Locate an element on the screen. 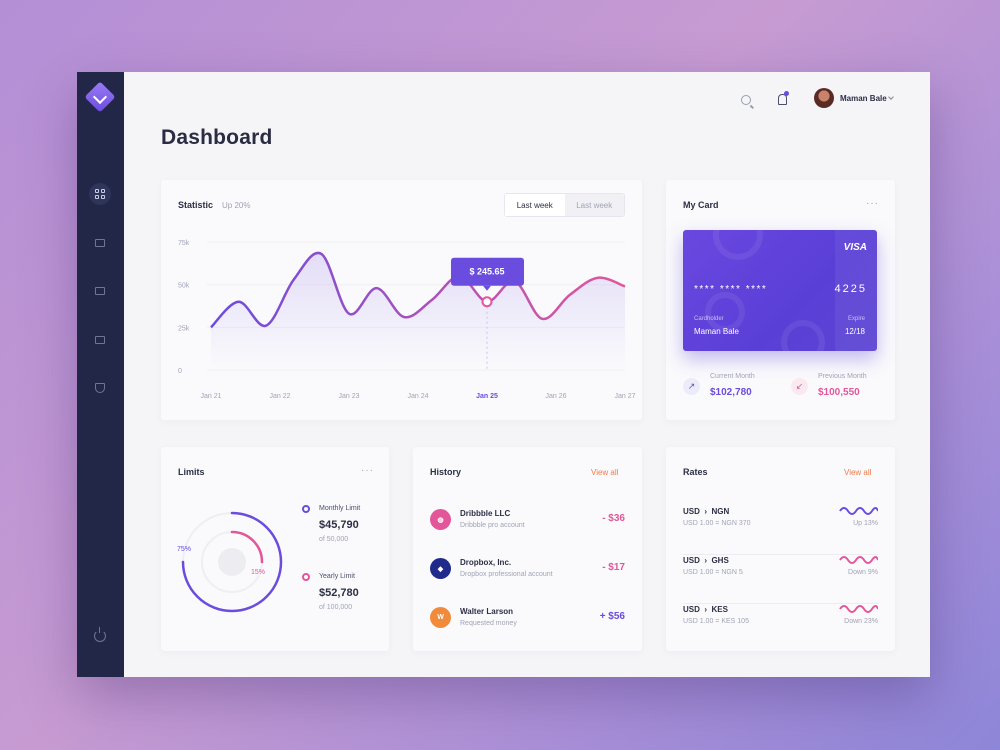 The image size is (1000, 750). rate-conversion: USD 1.00 = KES 105 is located at coordinates (716, 621).